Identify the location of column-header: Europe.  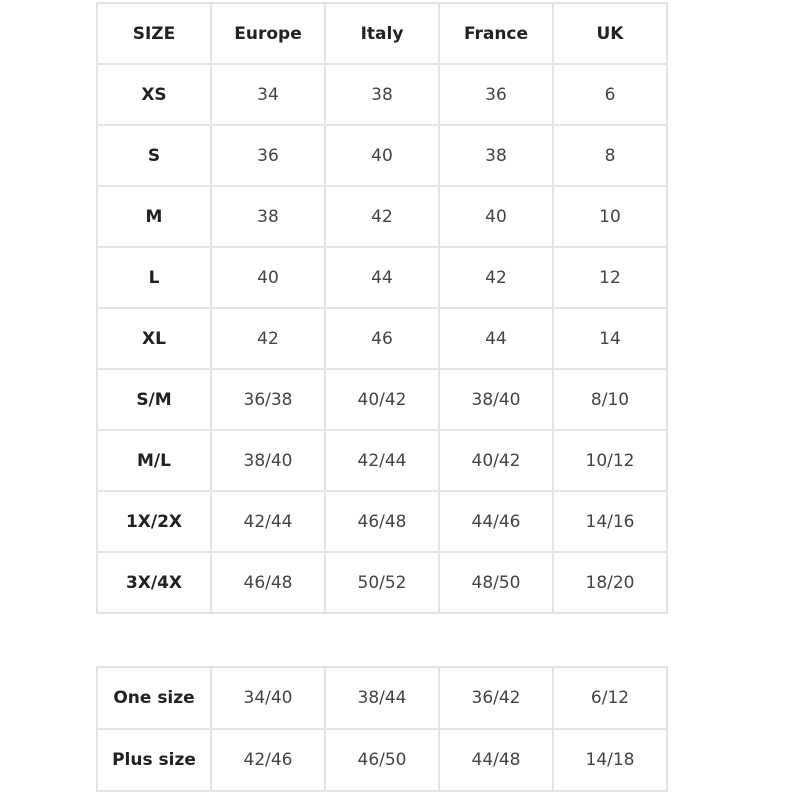
(268, 33).